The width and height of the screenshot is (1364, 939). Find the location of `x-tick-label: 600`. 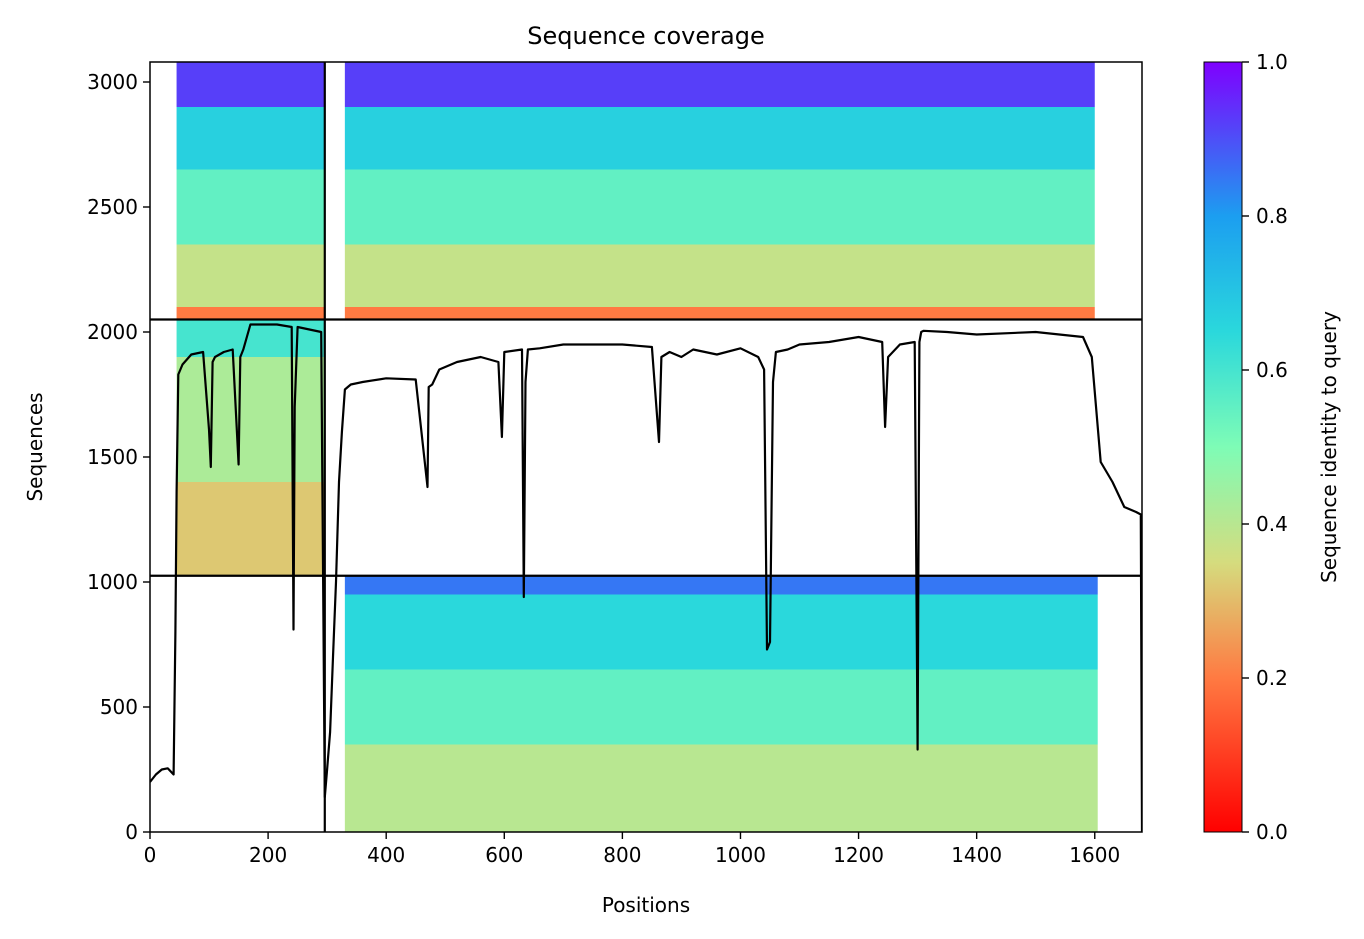

x-tick-label: 600 is located at coordinates (504, 855).